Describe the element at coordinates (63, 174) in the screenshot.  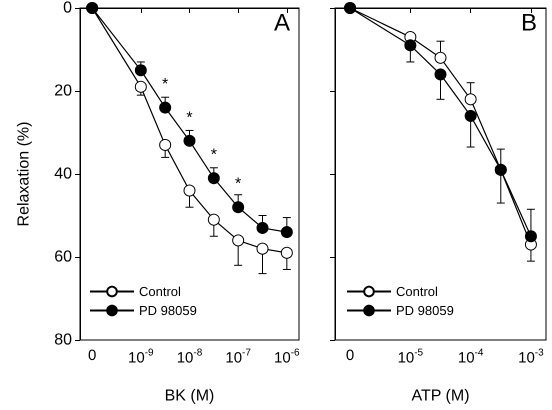
I see `y-tick-label: 40` at that location.